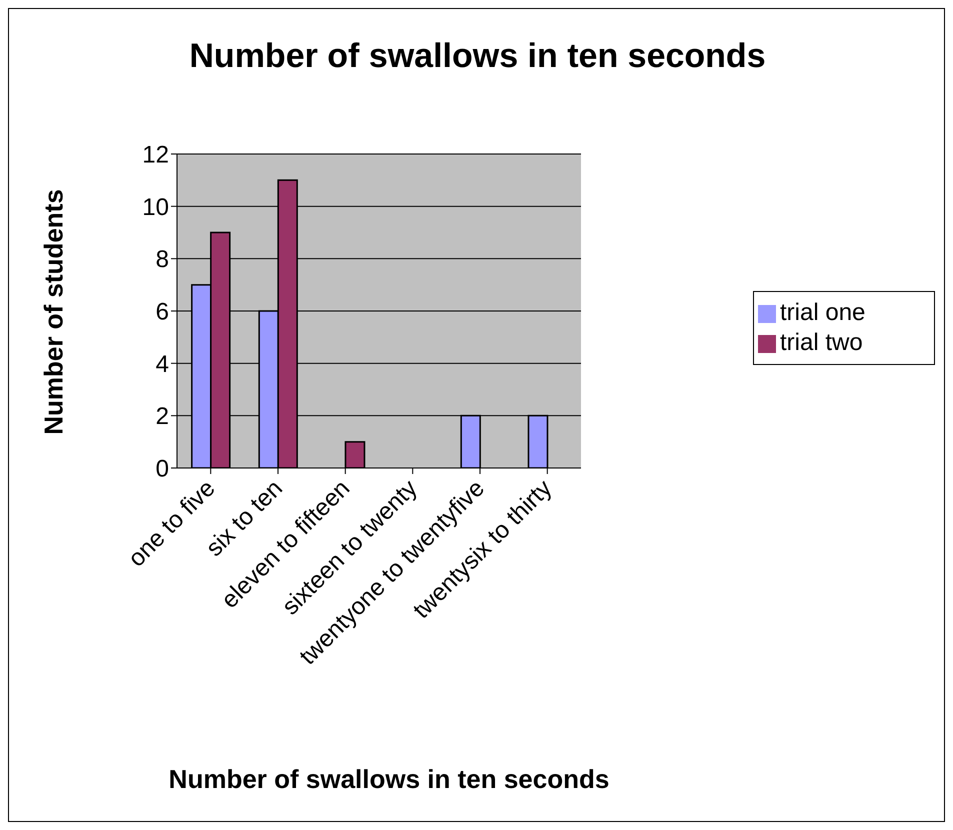 This screenshot has width=953, height=830. I want to click on y-tick-label: 10, so click(155, 207).